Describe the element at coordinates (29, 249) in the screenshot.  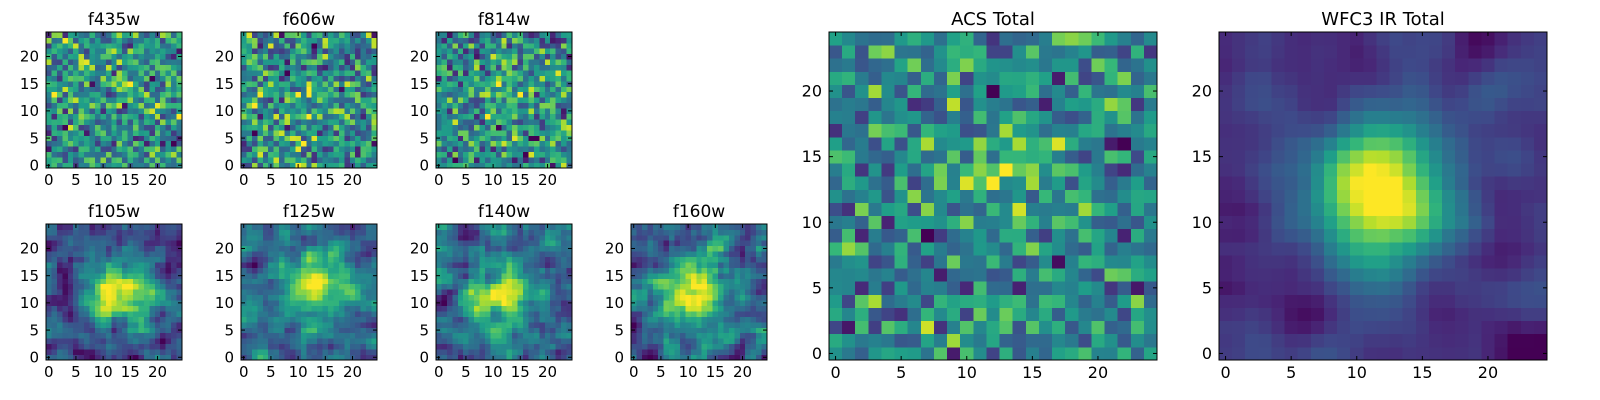
I see `y-tick-label: 20` at that location.